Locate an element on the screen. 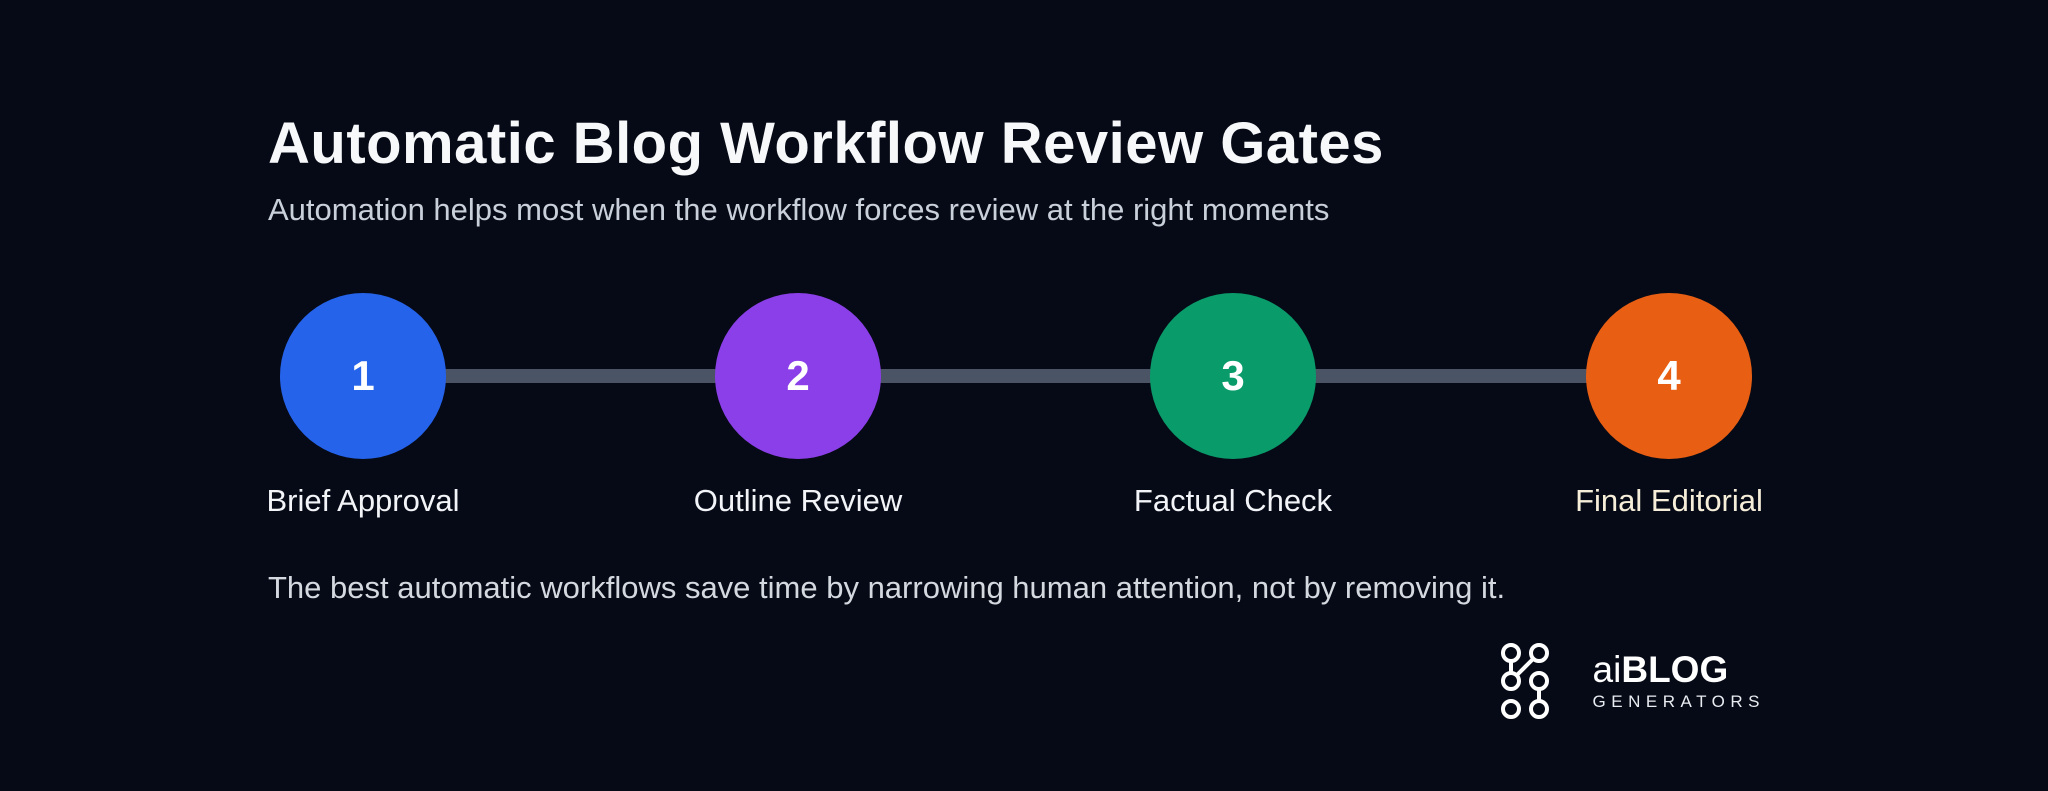 The height and width of the screenshot is (791, 2048). logo-tagline: GENERATORS is located at coordinates (1678, 702).